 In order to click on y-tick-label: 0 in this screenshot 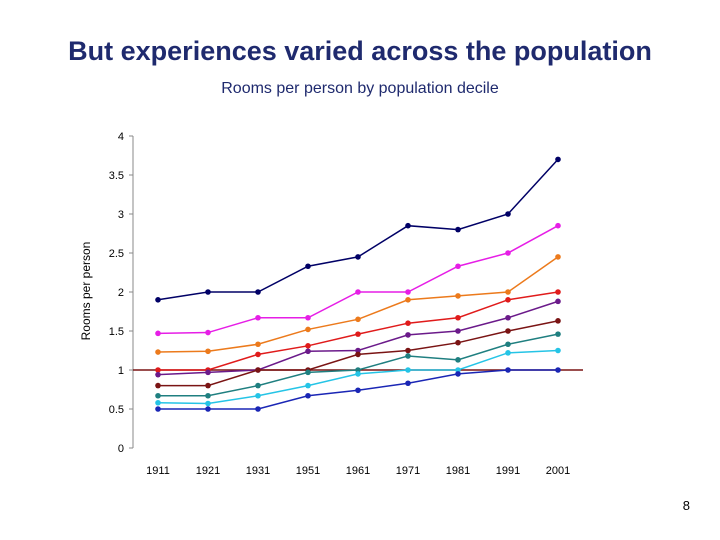, I will do `click(121, 449)`.